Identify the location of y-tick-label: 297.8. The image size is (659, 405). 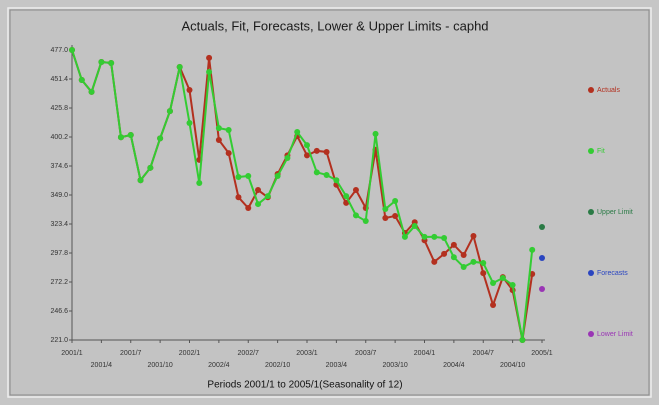
(59, 253).